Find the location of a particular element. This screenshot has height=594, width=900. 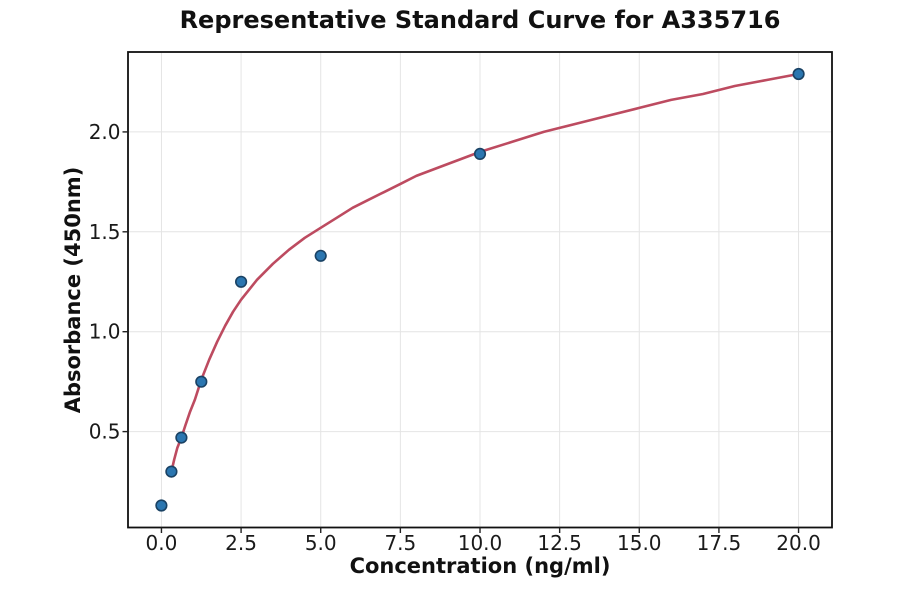

y-tick-label: 0.5 is located at coordinates (105, 432).